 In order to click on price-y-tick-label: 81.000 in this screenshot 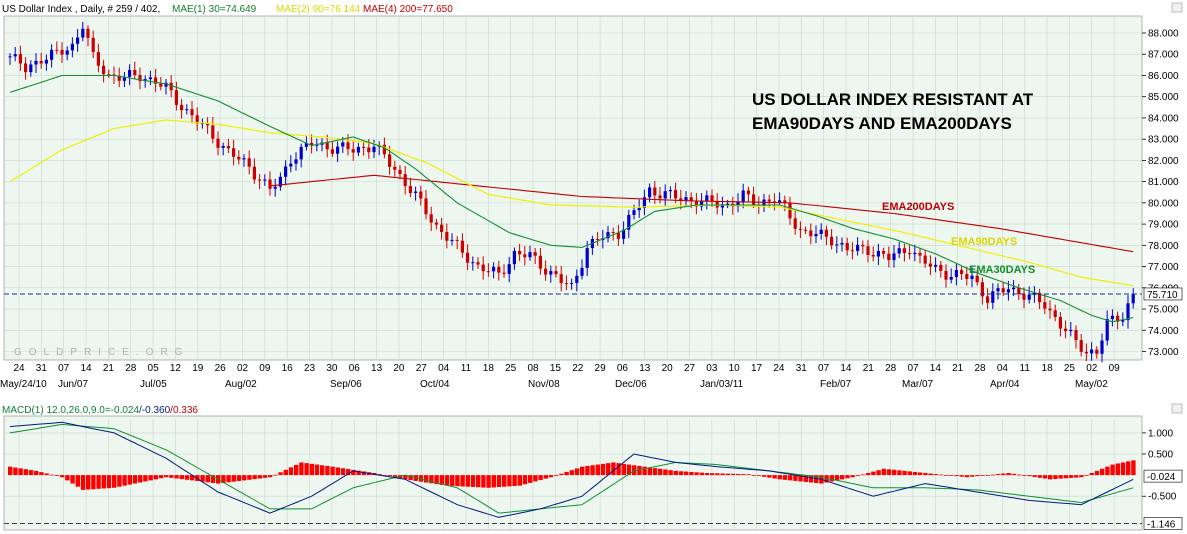, I will do `click(1163, 182)`.